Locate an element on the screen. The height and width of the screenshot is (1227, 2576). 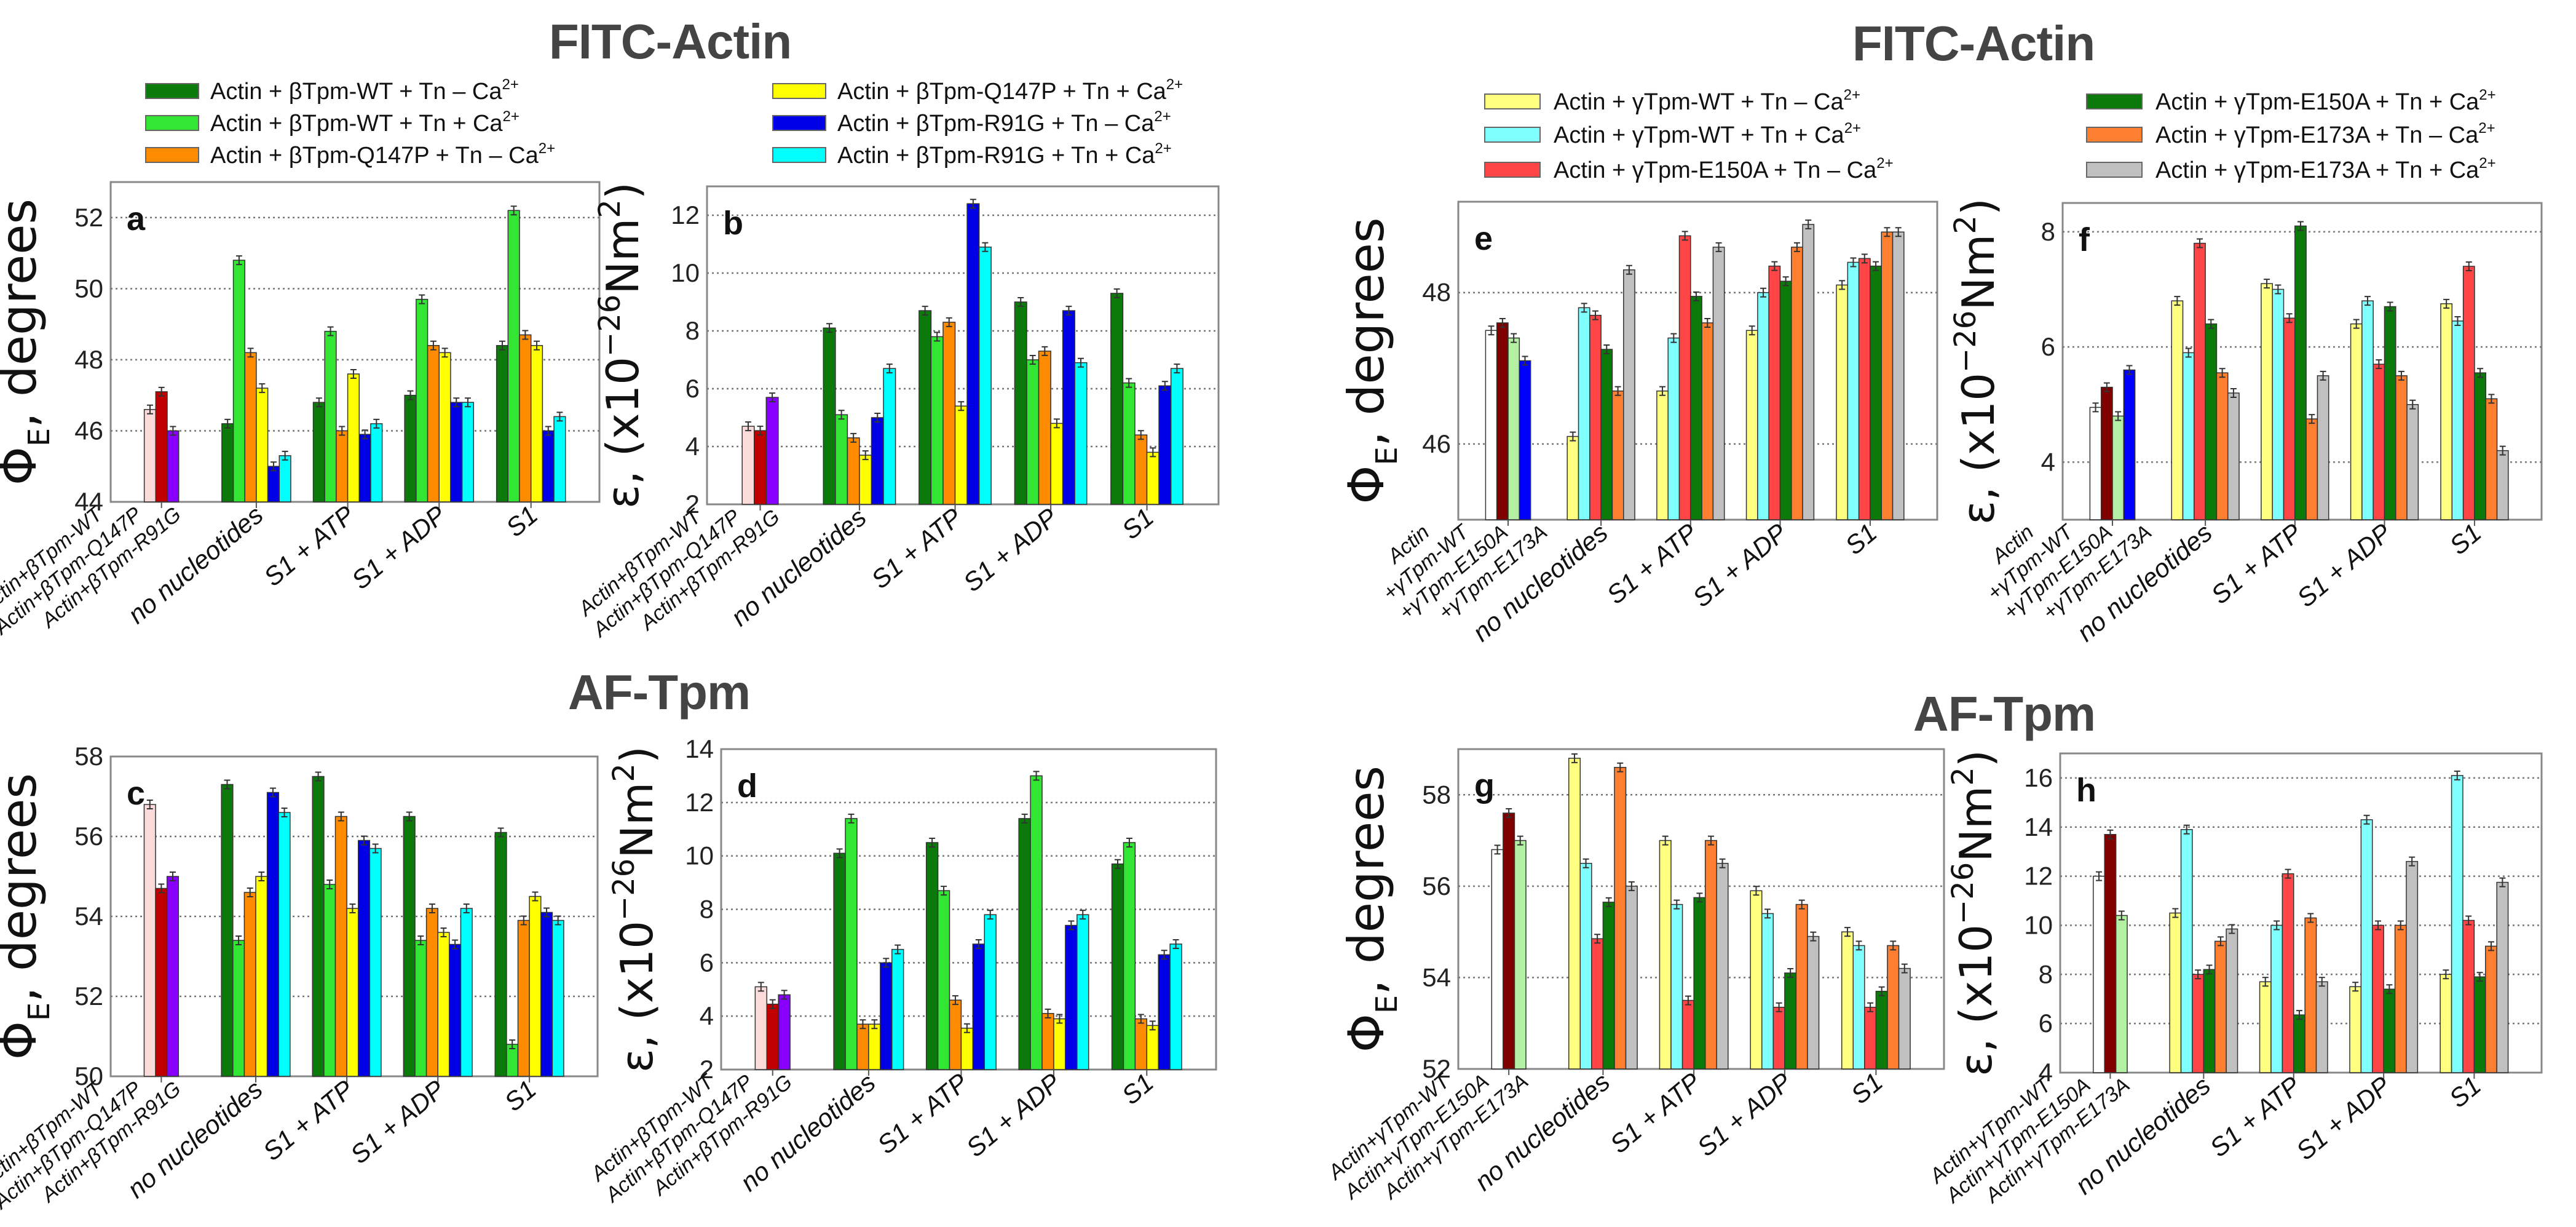
title-af-tpm-right: AF-Tpm is located at coordinates (2005, 713).